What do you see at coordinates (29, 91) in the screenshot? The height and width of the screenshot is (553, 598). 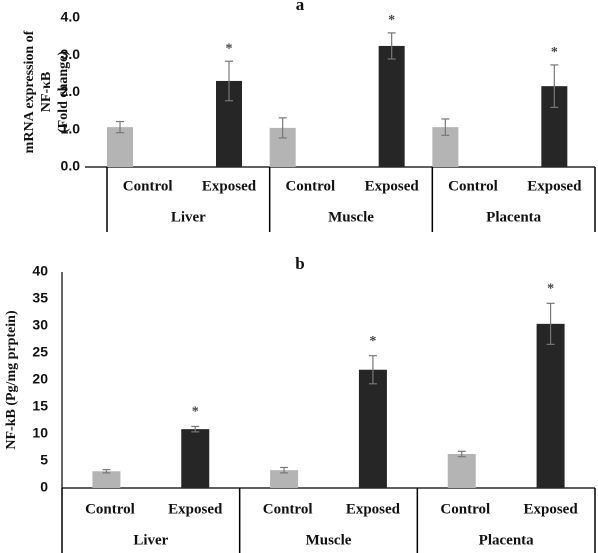 I see `y-axis-label: mRNA expression of` at bounding box center [29, 91].